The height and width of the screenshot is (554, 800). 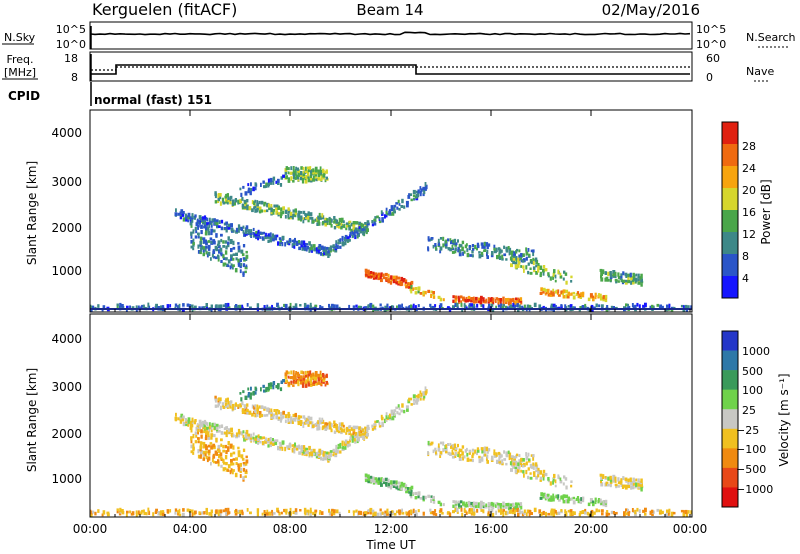 What do you see at coordinates (651, 10) in the screenshot?
I see `date-title: 02/May/2016` at bounding box center [651, 10].